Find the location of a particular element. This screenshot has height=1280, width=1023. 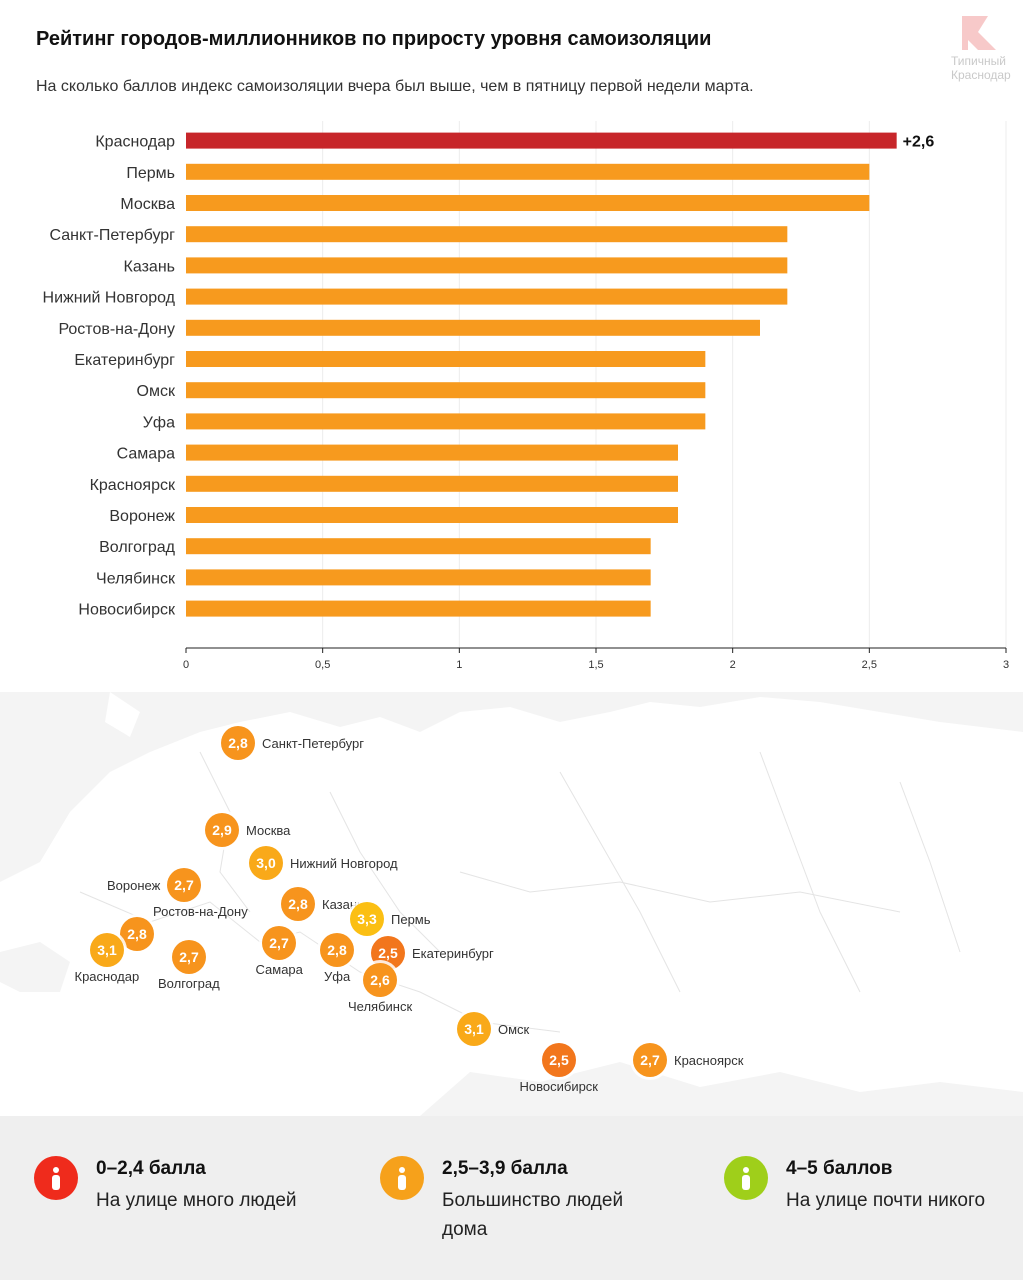

category-label: Екатеринбург is located at coordinates (124, 360).